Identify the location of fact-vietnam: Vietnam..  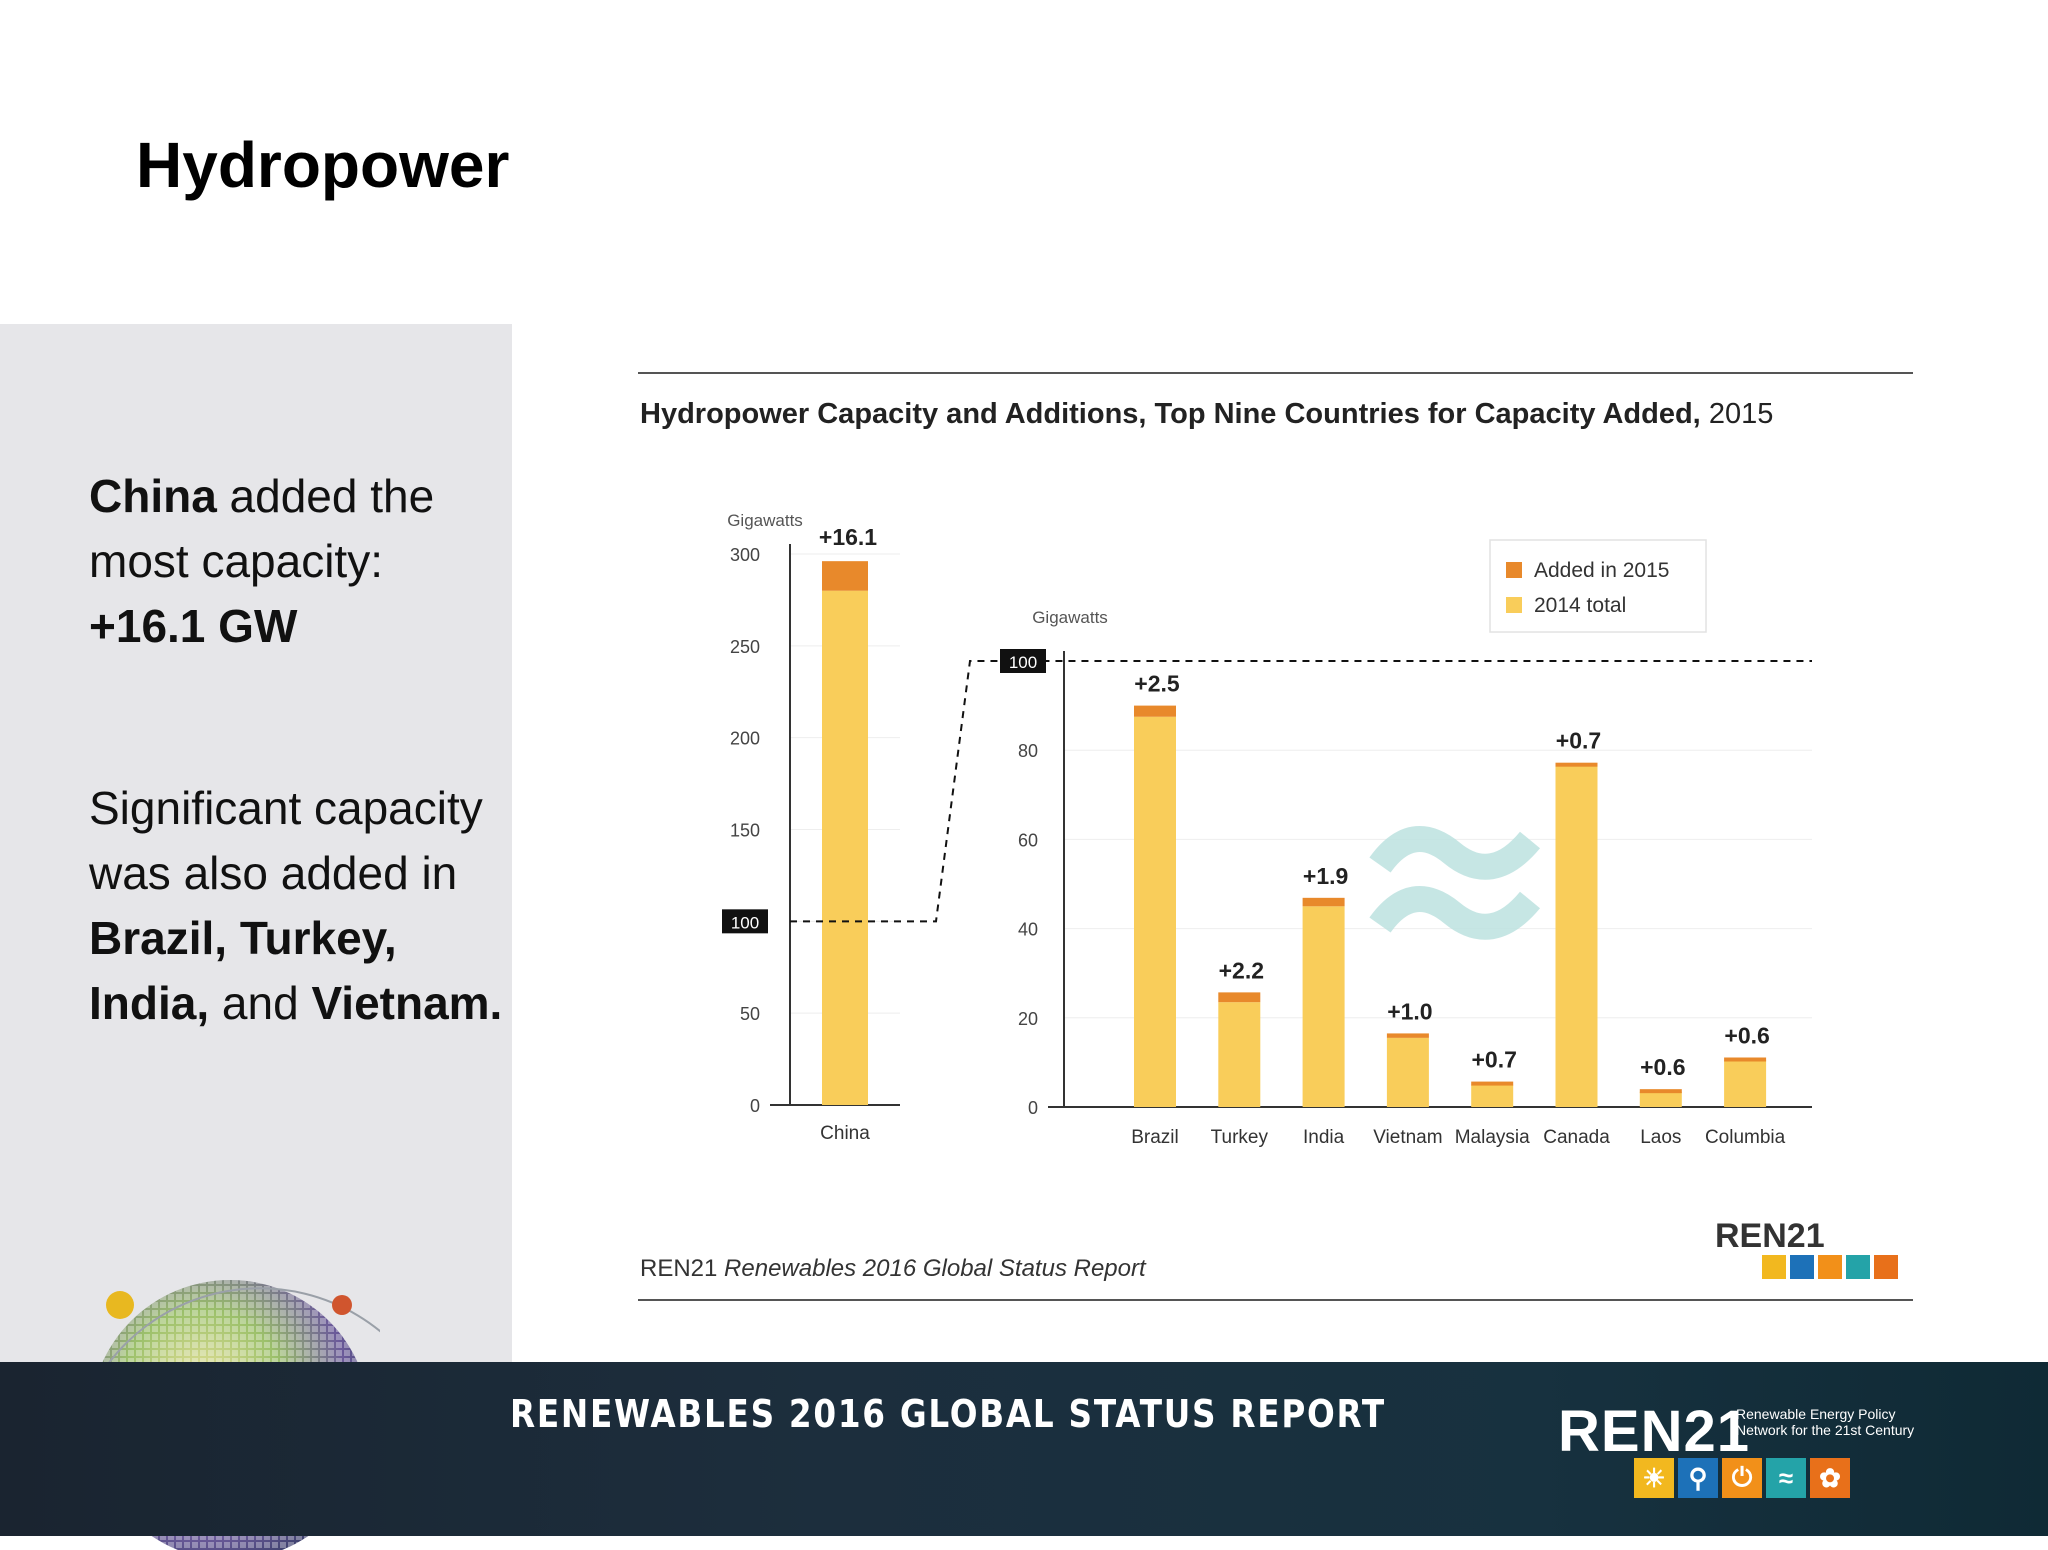
(407, 1003).